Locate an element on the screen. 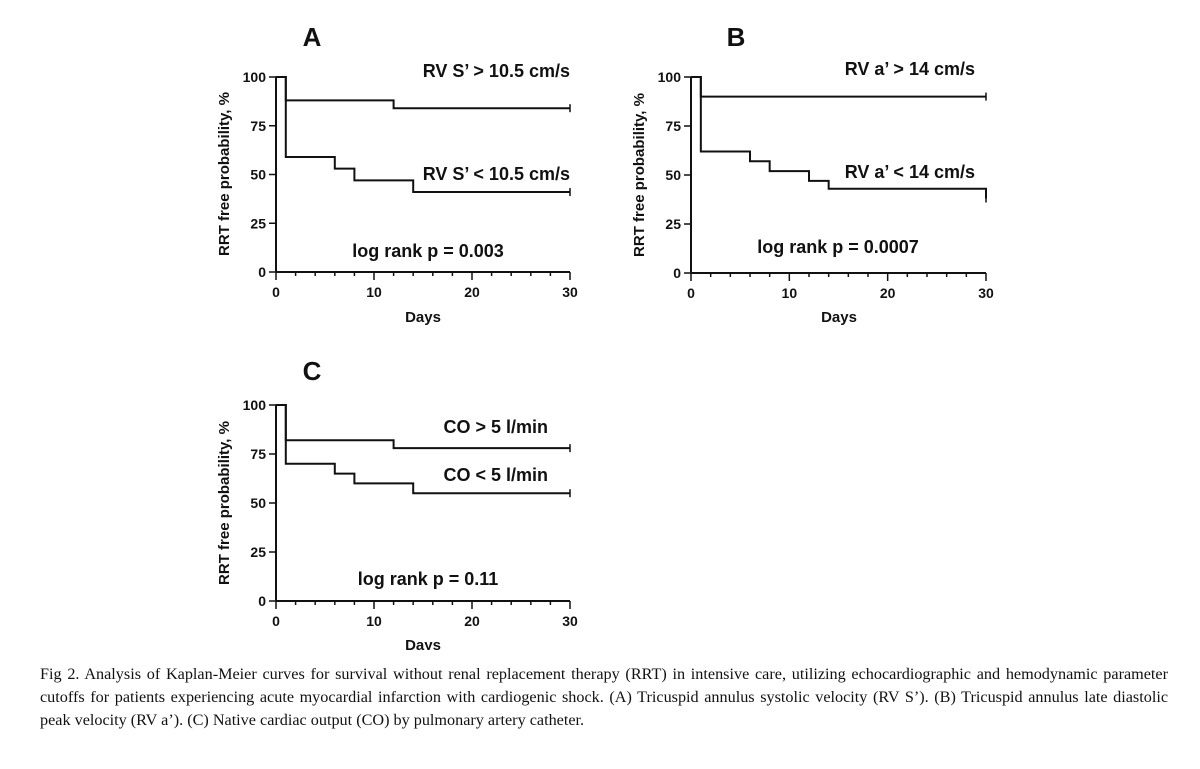 The width and height of the screenshot is (1200, 769). panel-a-x-tick-label: 30 is located at coordinates (570, 292).